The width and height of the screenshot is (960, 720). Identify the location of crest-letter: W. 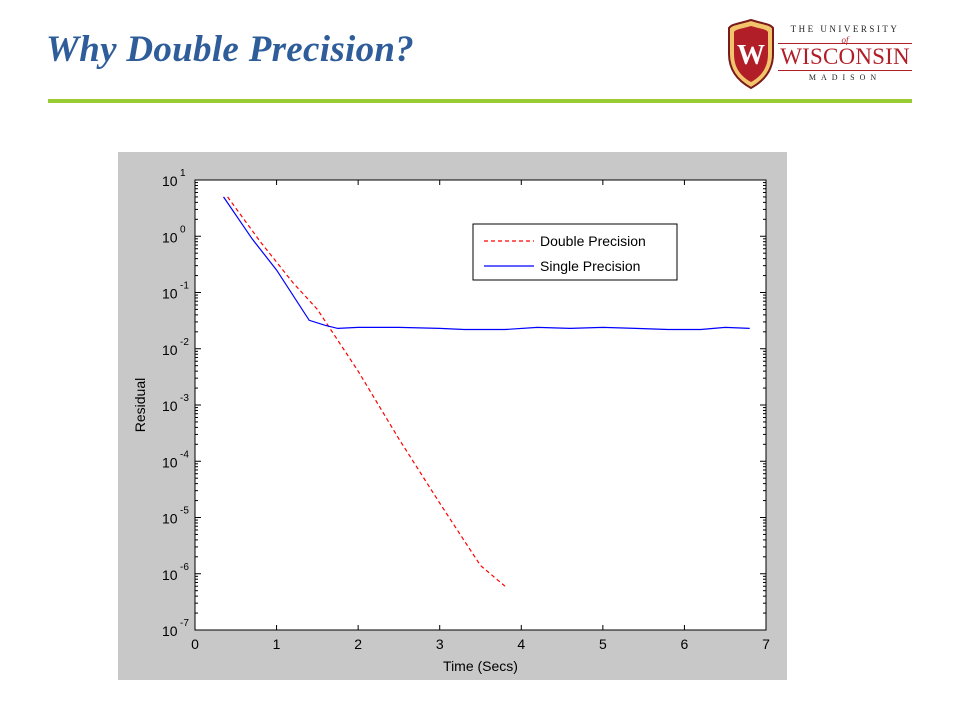
(751, 55).